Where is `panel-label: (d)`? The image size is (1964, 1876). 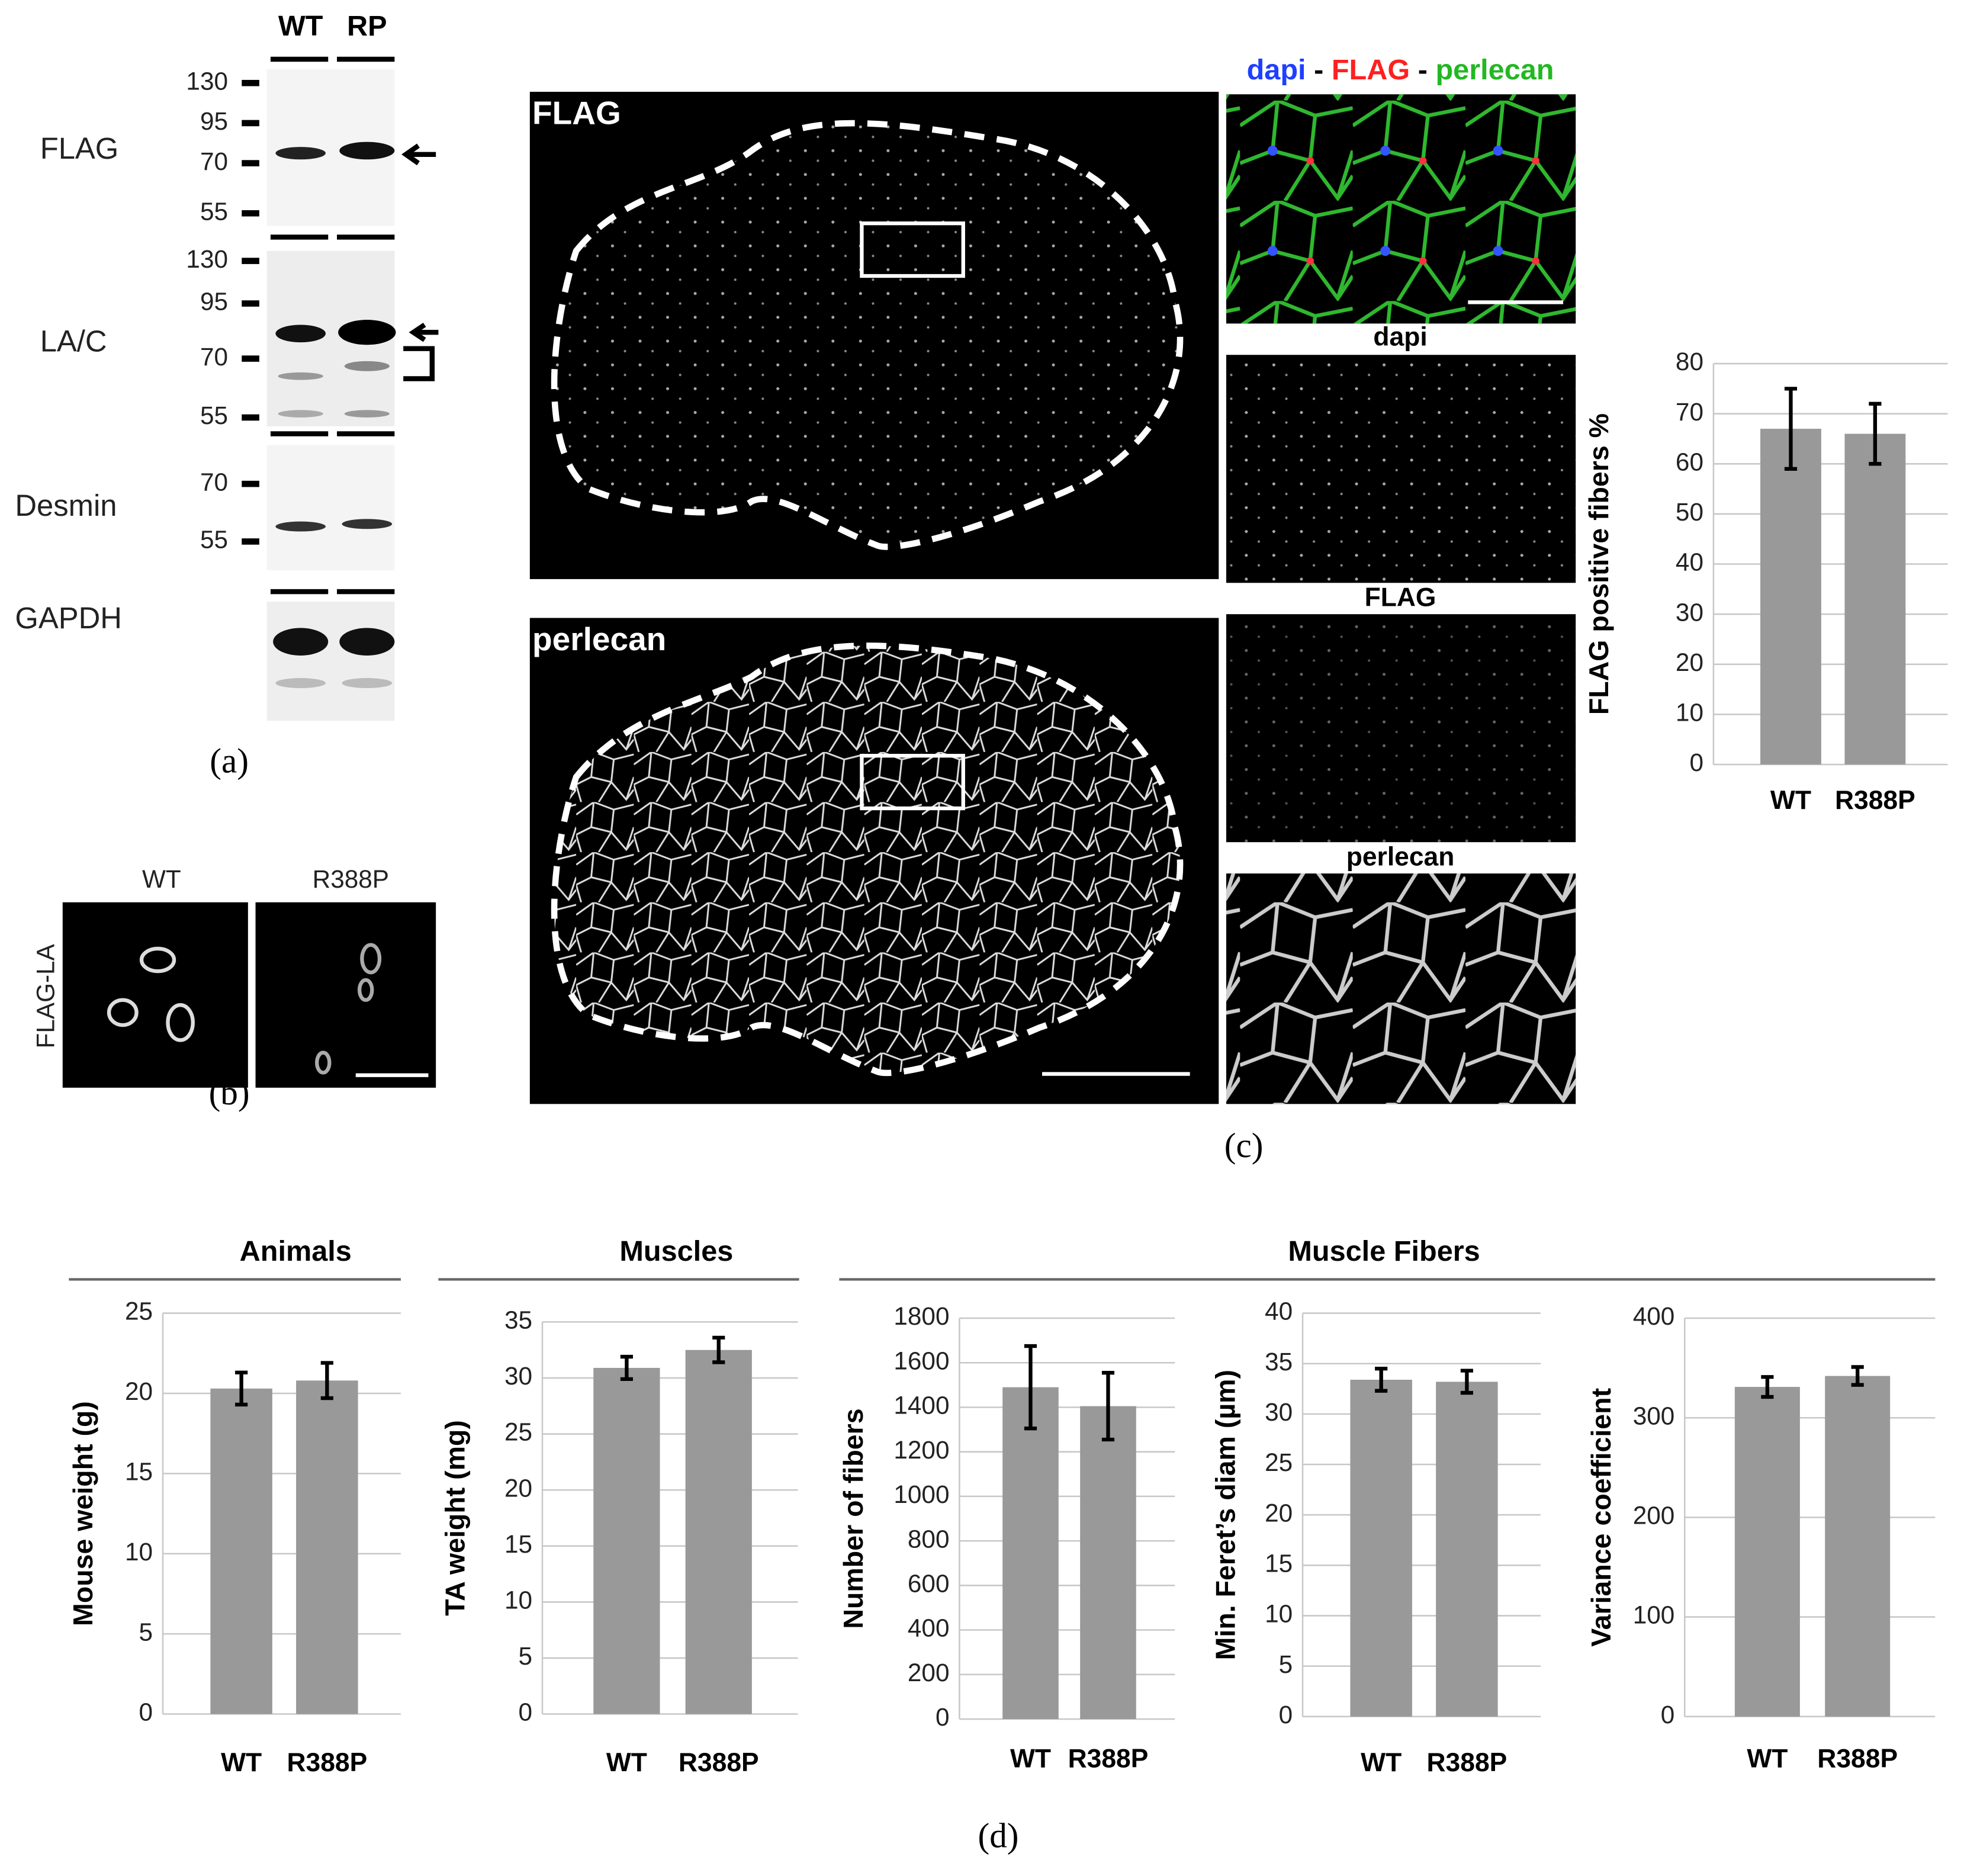 panel-label: (d) is located at coordinates (998, 1835).